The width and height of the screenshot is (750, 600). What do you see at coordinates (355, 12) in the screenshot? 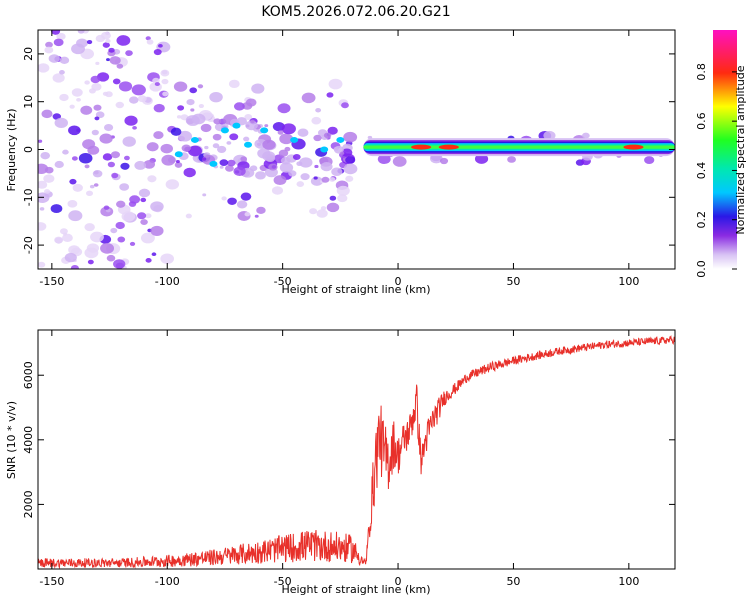
I see `figure-title: KOM5.2026.072.06.20.G21` at bounding box center [355, 12].